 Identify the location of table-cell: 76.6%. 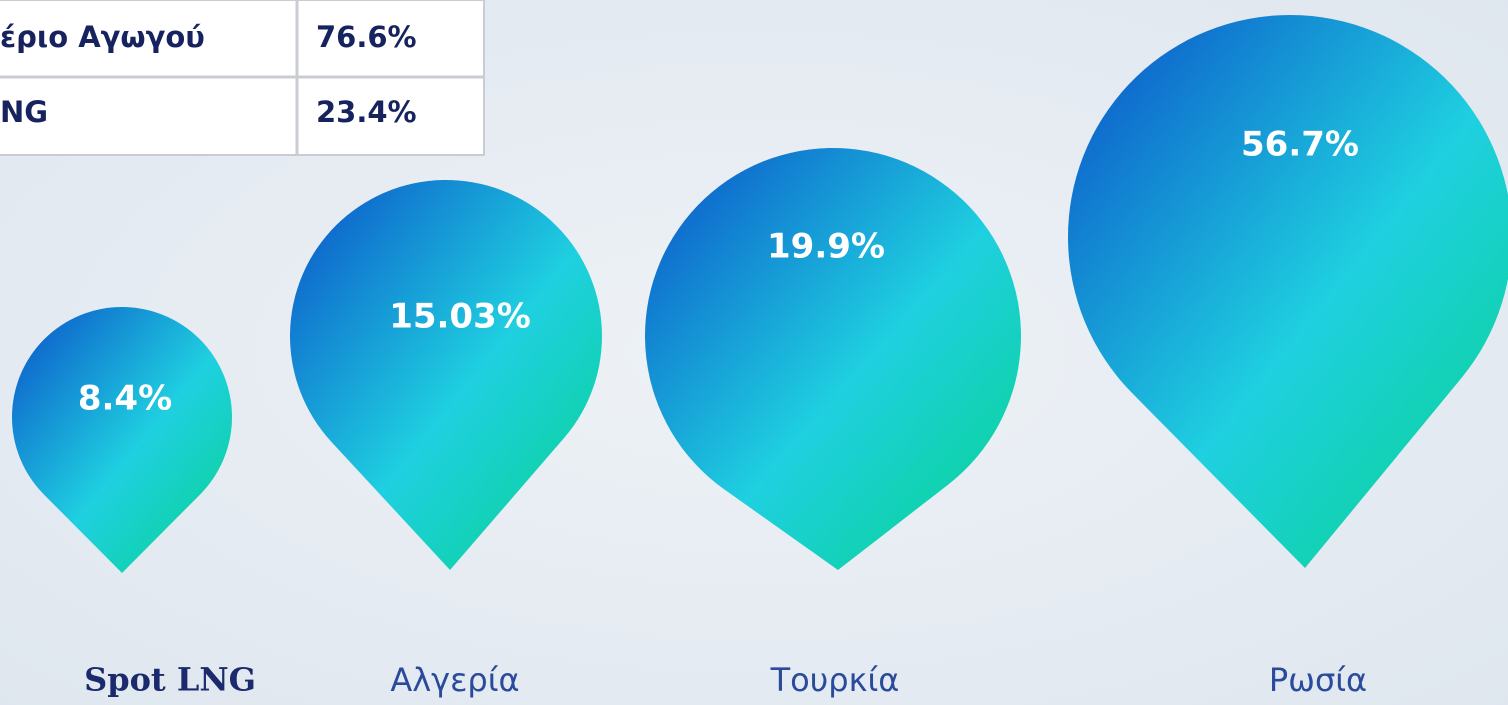
(366, 37).